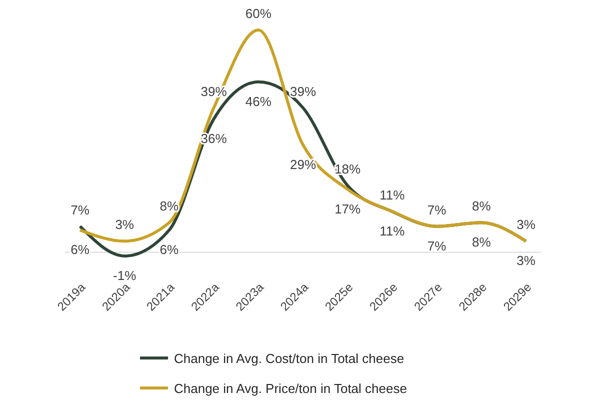 The image size is (596, 406). What do you see at coordinates (303, 91) in the screenshot?
I see `data-label: 39%` at bounding box center [303, 91].